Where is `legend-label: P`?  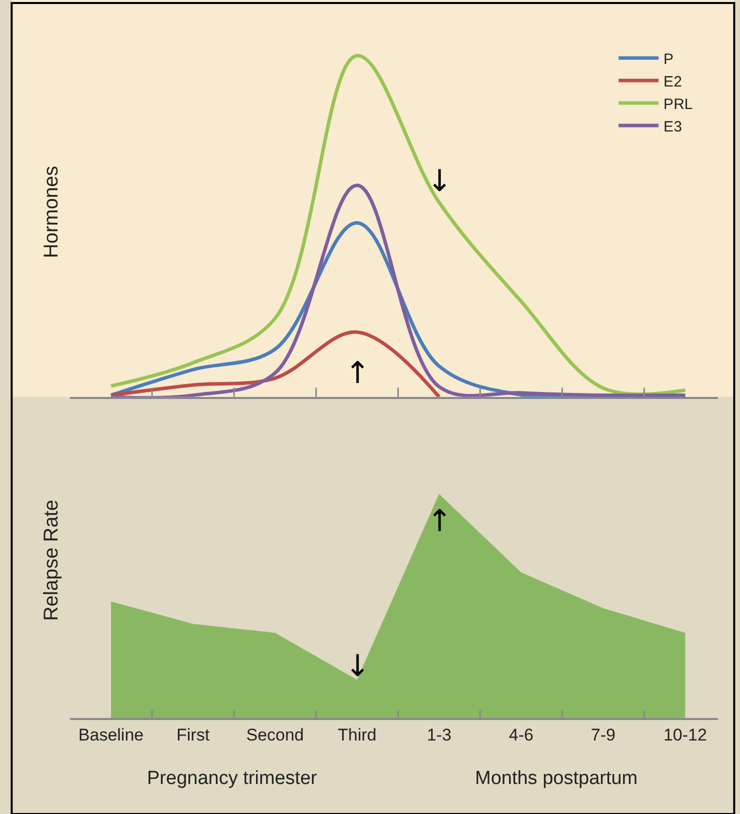 legend-label: P is located at coordinates (669, 59).